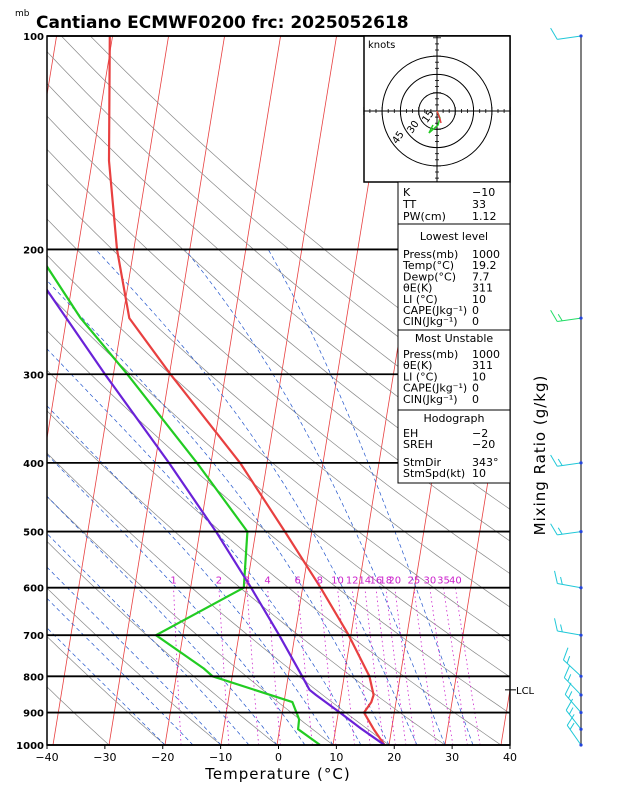 The height and width of the screenshot is (800, 618). Describe the element at coordinates (483, 192) in the screenshot. I see `index-value: −10` at that location.